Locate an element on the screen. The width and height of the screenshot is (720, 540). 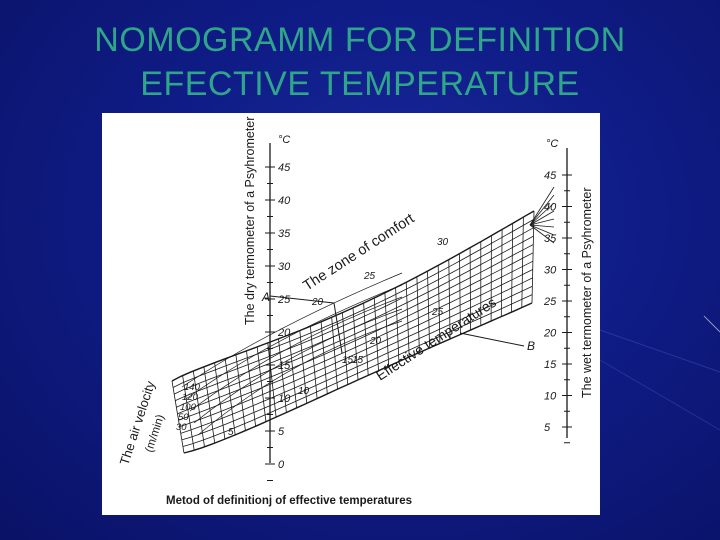
velocity-label: 140 is located at coordinates (192, 387).